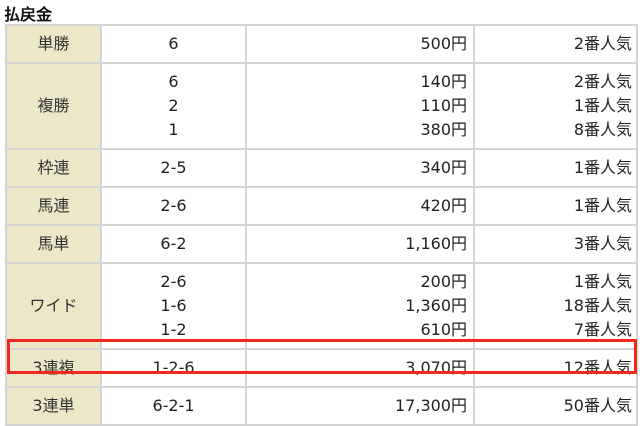 This screenshot has height=426, width=640. I want to click on payout-cell: 17,300円, so click(360, 406).